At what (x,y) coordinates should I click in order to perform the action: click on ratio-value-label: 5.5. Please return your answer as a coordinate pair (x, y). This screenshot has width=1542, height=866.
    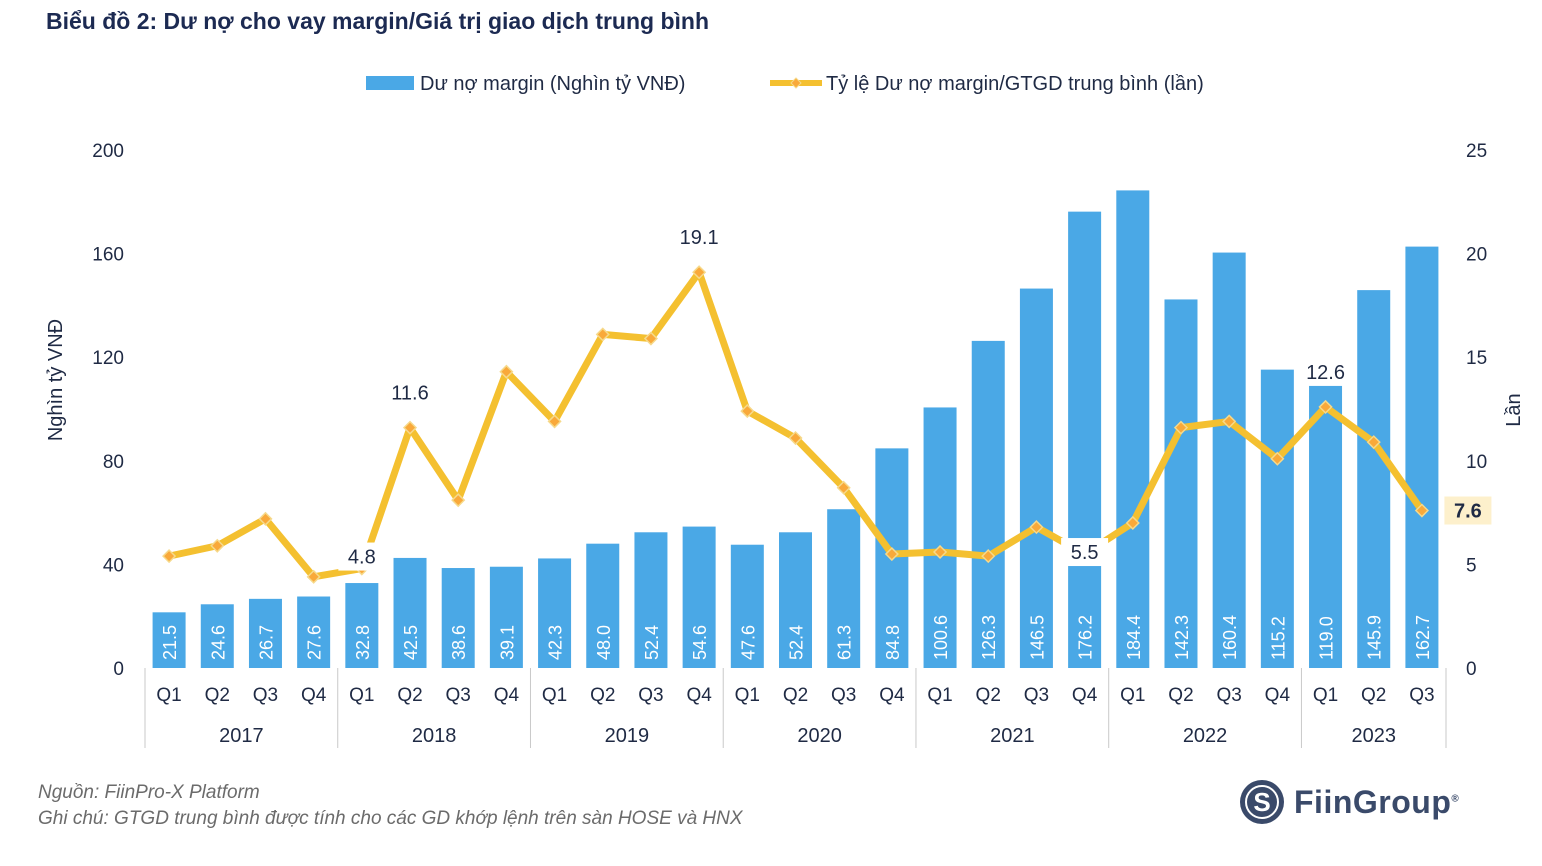
    Looking at the image, I should click on (1085, 553).